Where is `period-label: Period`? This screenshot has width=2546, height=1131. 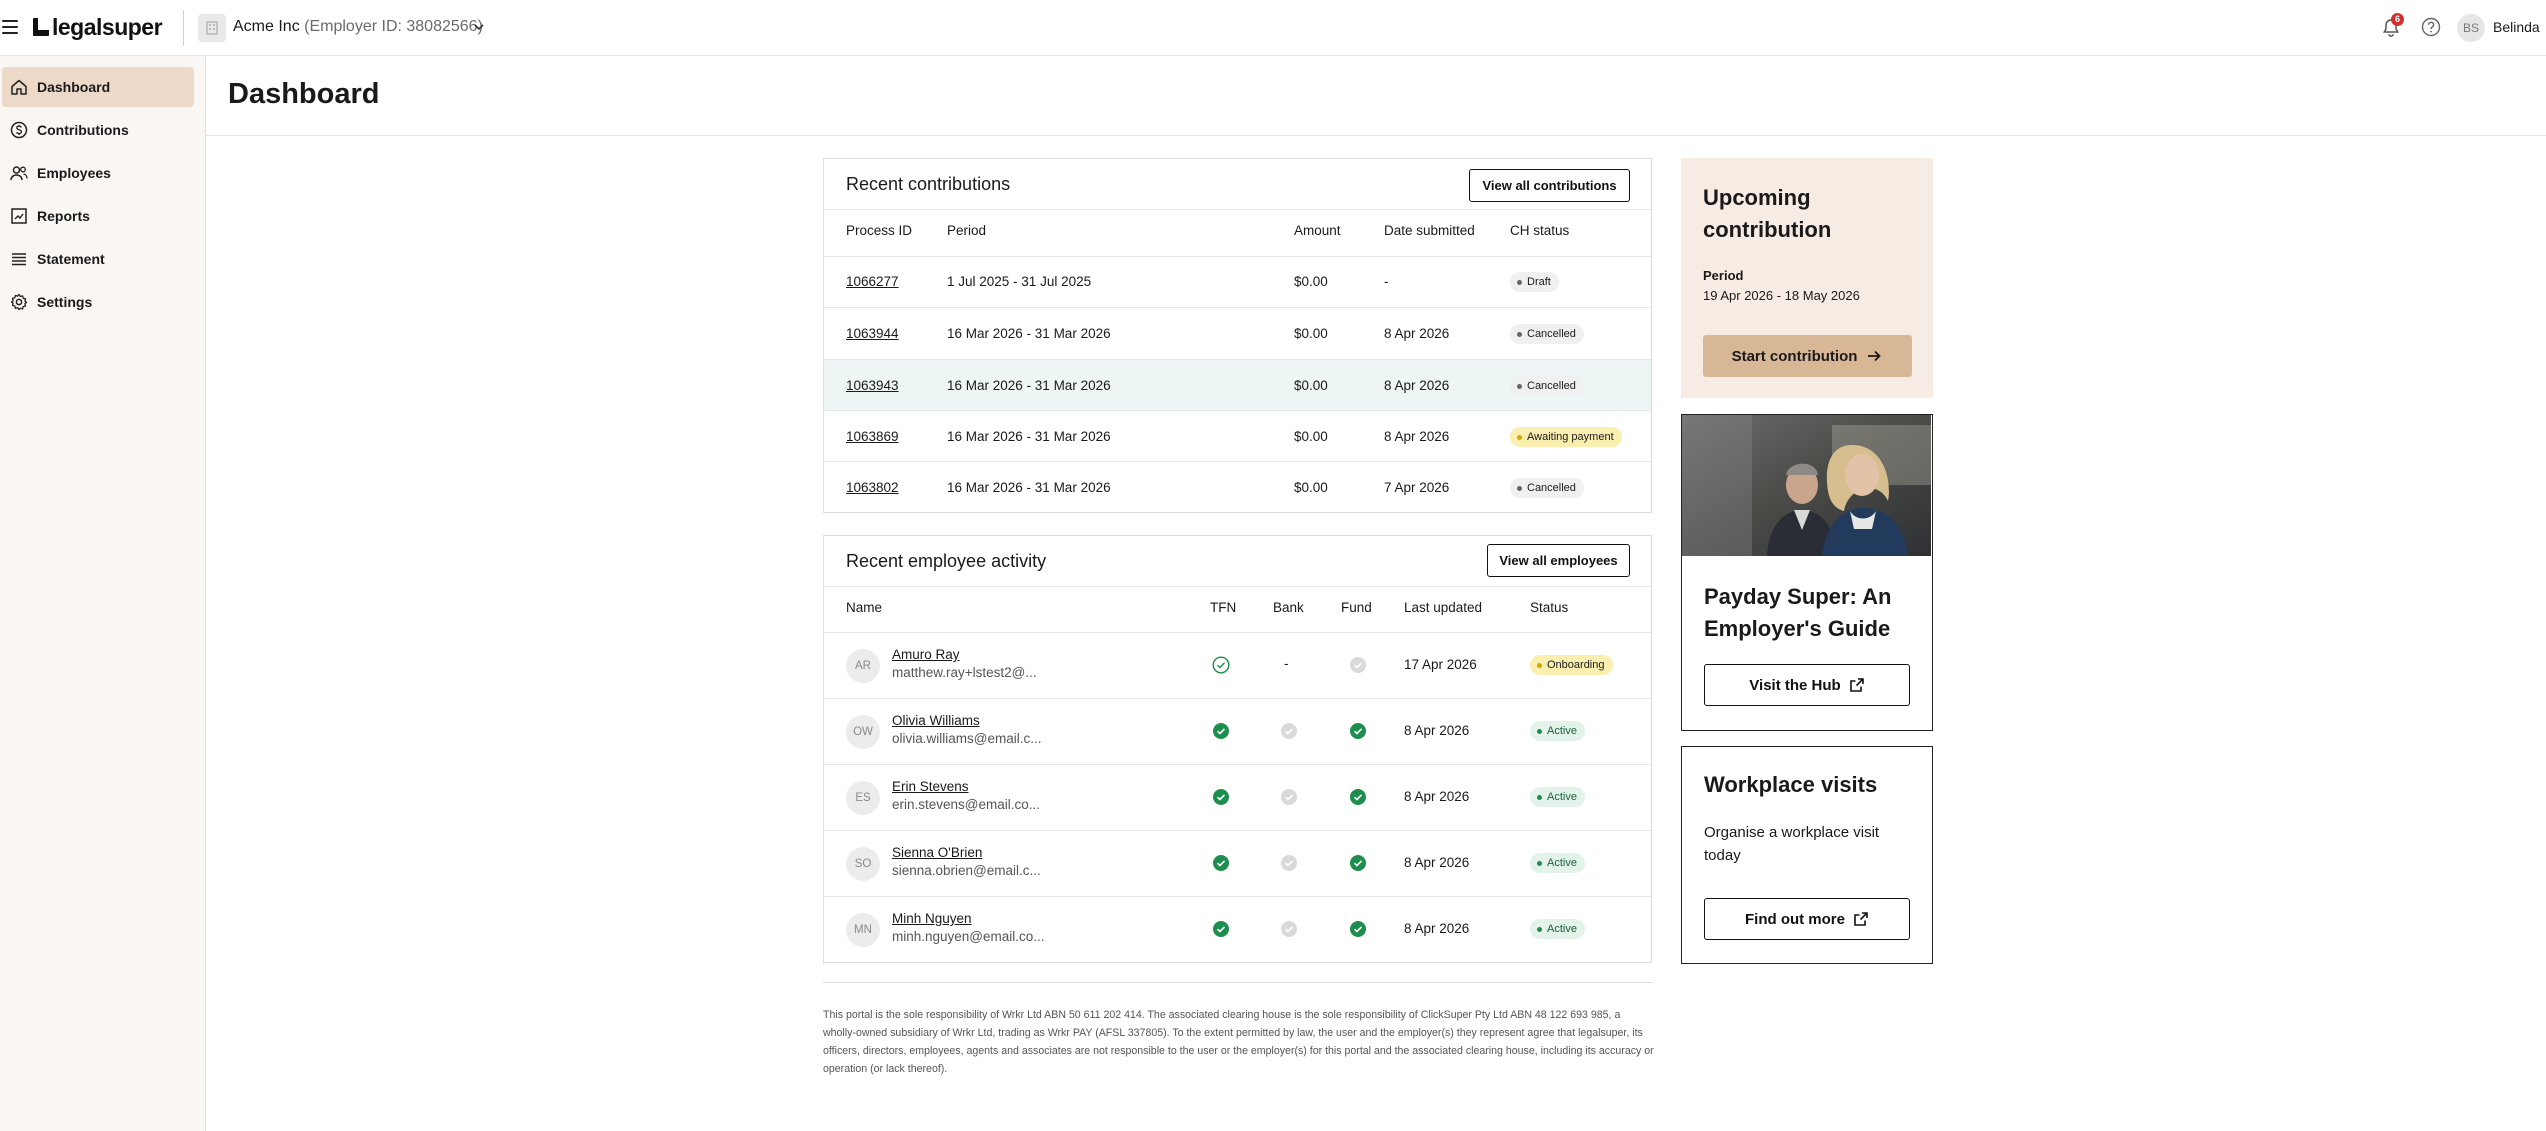 period-label: Period is located at coordinates (1723, 275).